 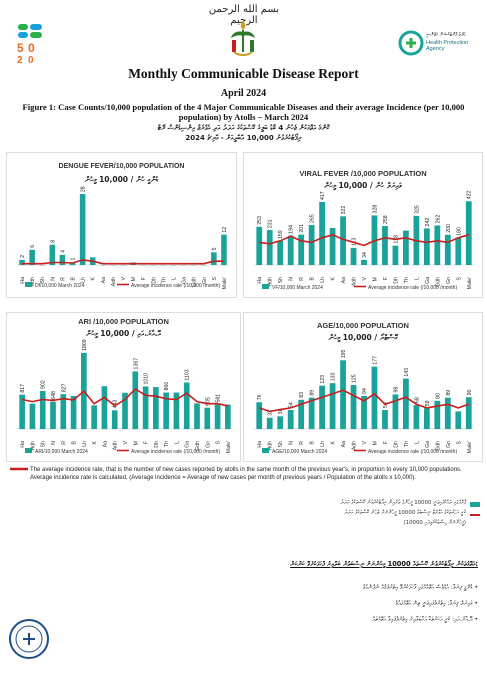 What do you see at coordinates (85, 345) in the screenshot?
I see `data-label: 1809` at bounding box center [85, 345].